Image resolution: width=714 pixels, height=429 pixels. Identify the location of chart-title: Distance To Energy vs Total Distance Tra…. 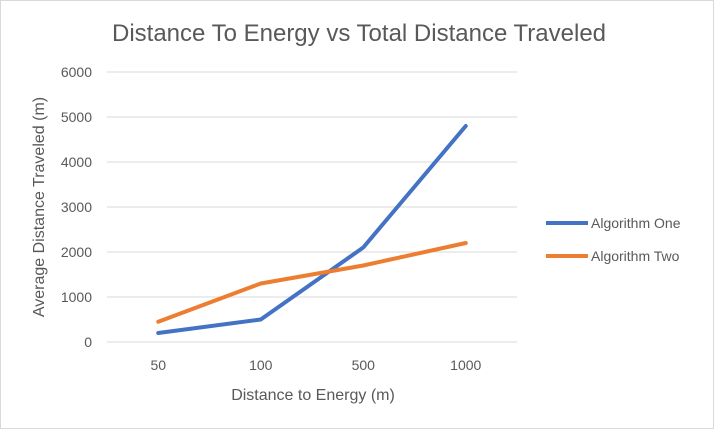
(359, 33).